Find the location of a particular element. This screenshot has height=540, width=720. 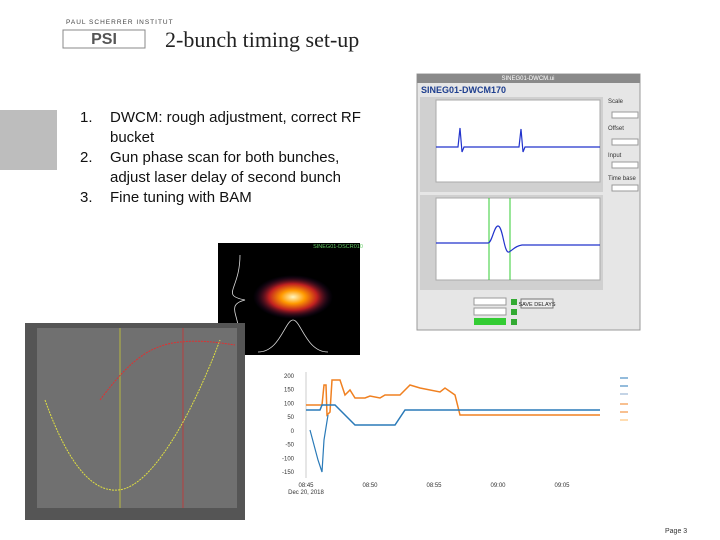

y-tick-label: -150 is located at coordinates (288, 473).